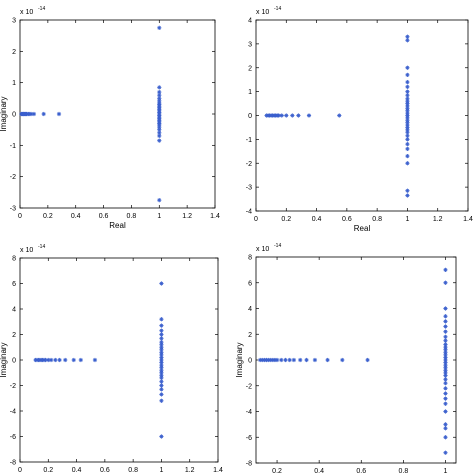  Describe the element at coordinates (13, 146) in the screenshot. I see `chart-1-ytick-label: -1` at that location.